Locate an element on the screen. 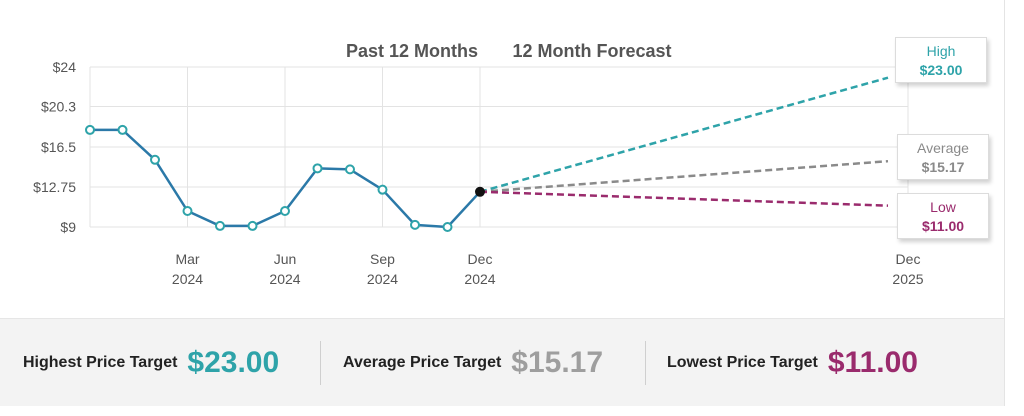  y-tick-label: $20.3 is located at coordinates (58, 106).